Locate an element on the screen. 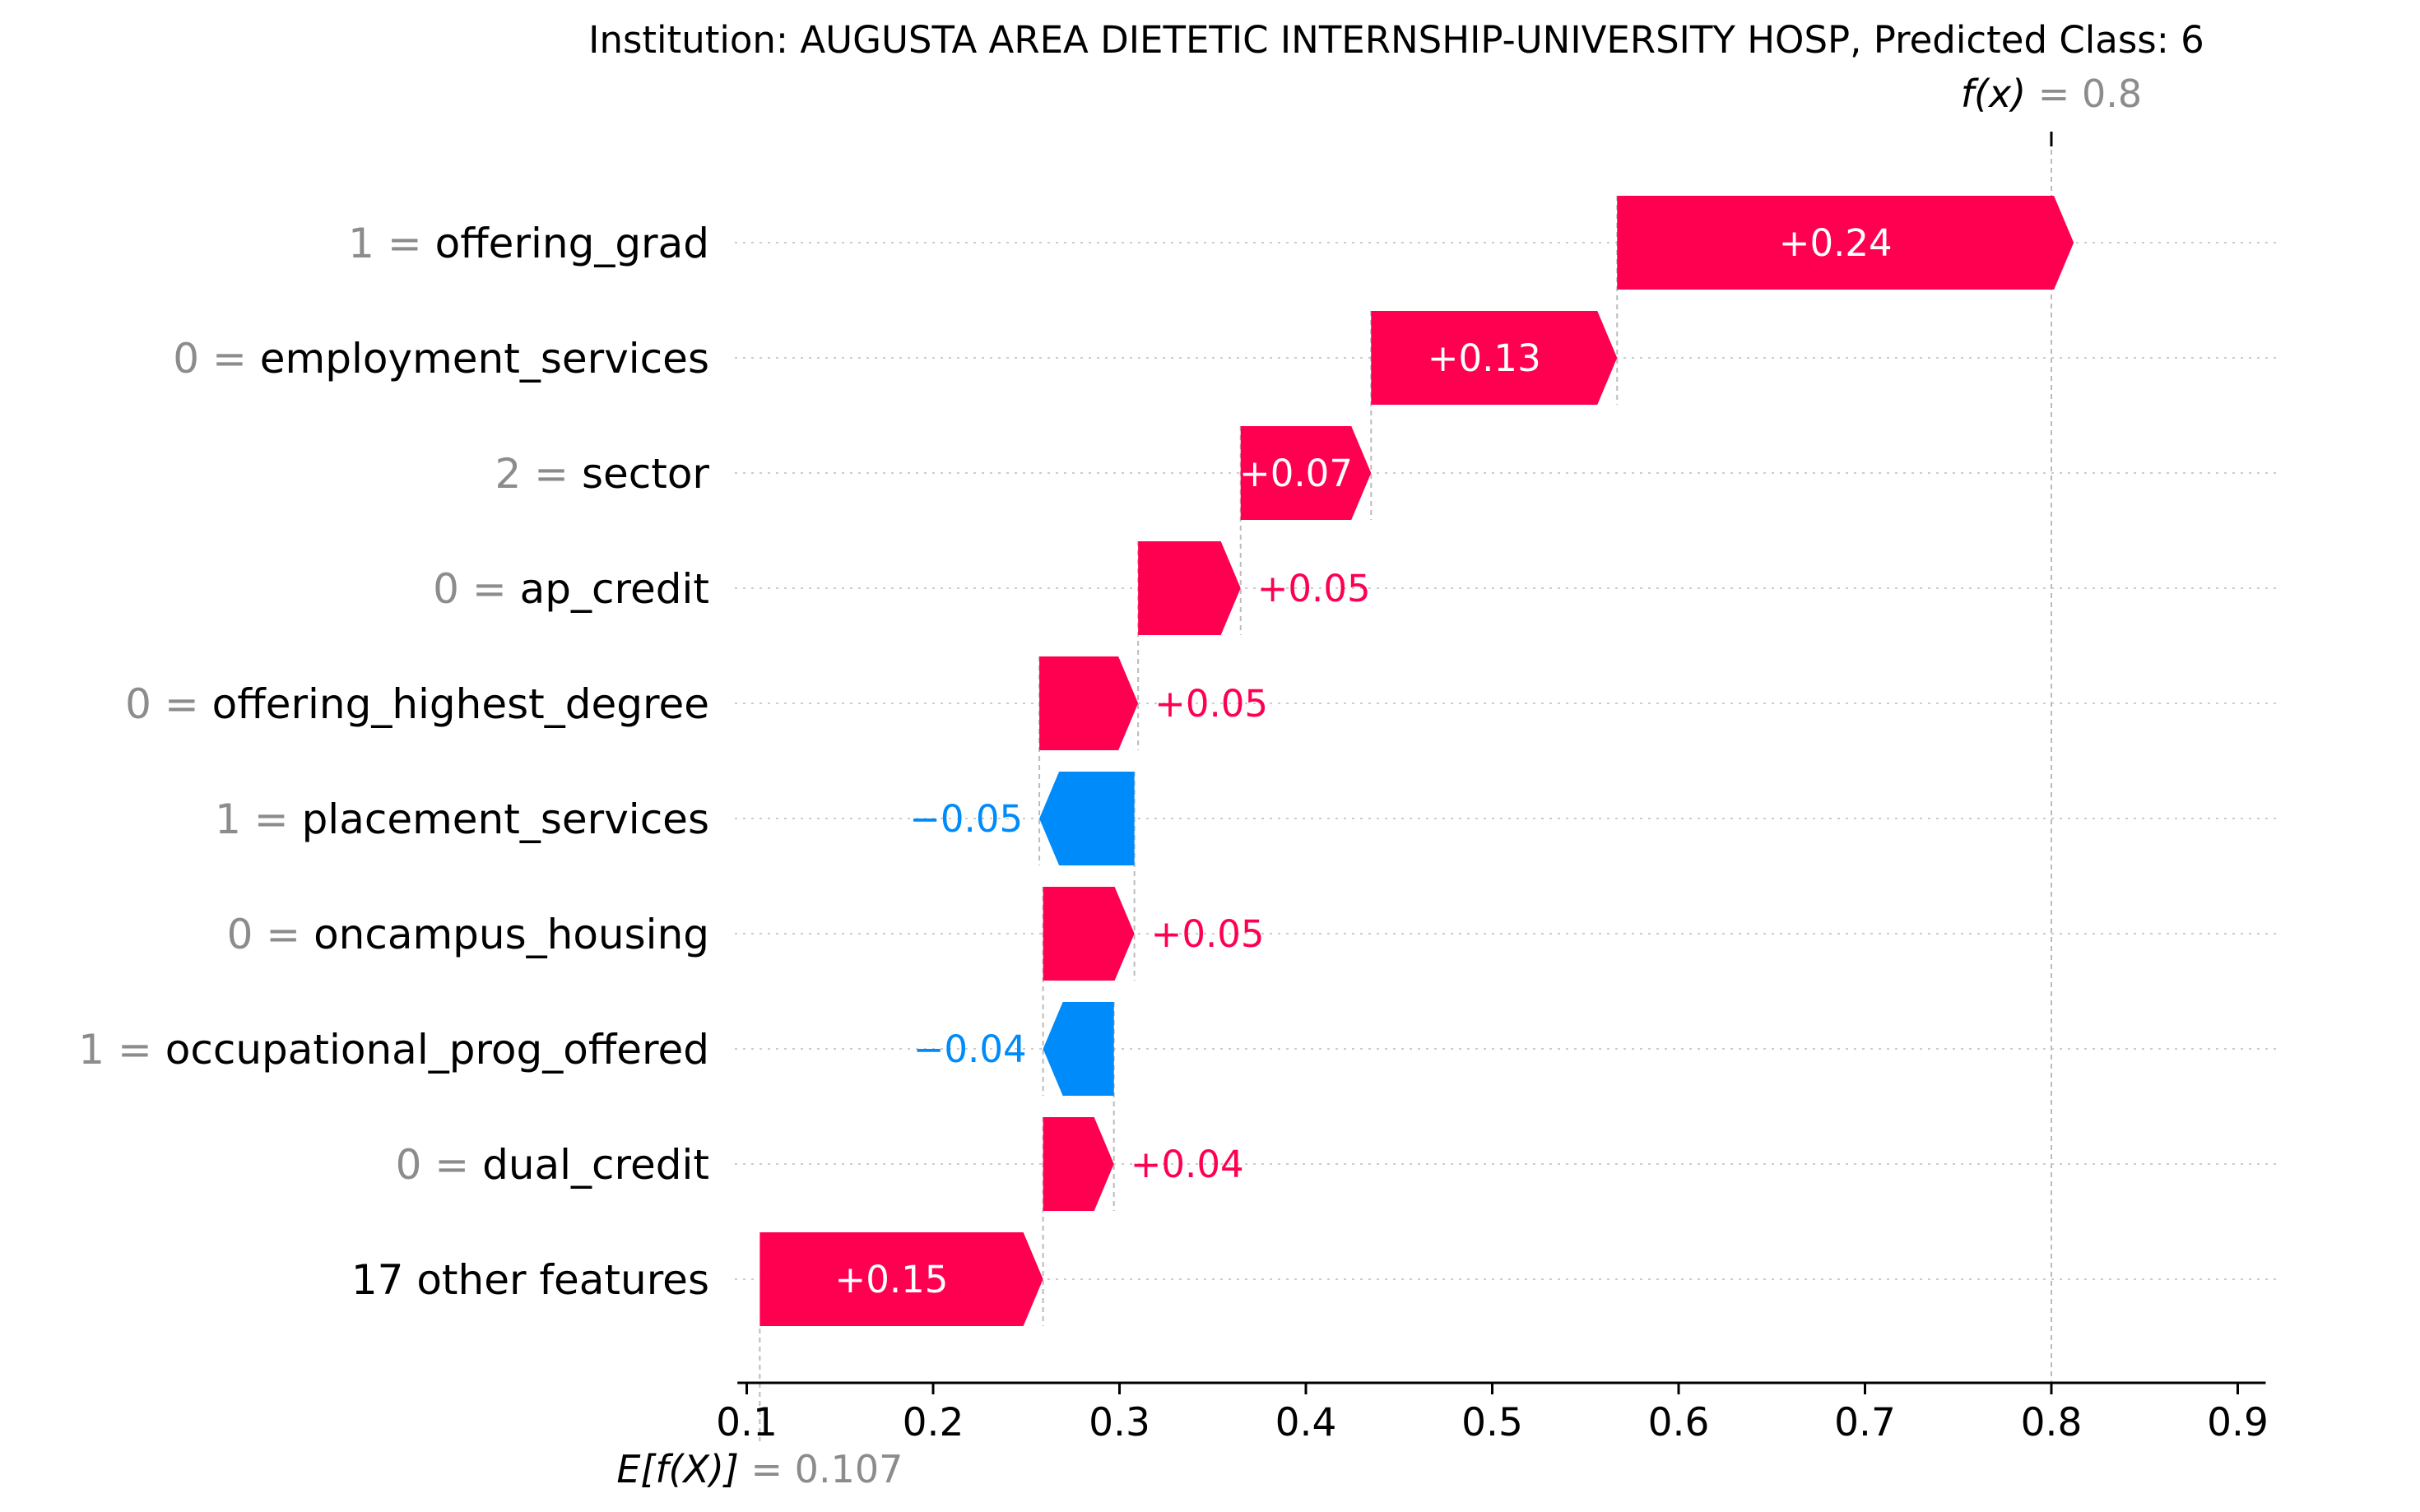 This screenshot has width=2420, height=1512. bar-value-label: +0.15 is located at coordinates (892, 1279).